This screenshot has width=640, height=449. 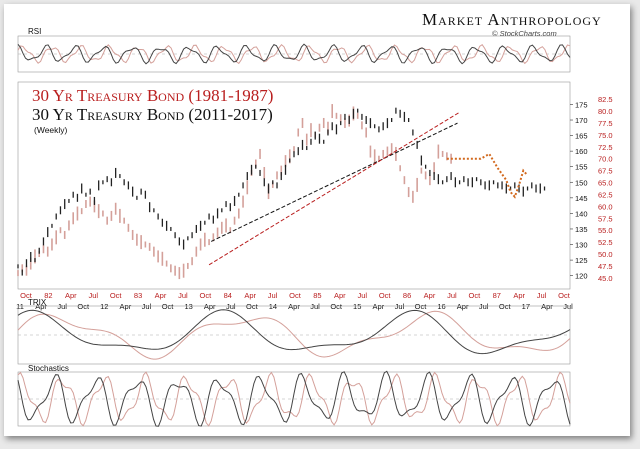 What do you see at coordinates (605, 194) in the screenshot?
I see `right-axis-tick-label: 62.5` at bounding box center [605, 194].